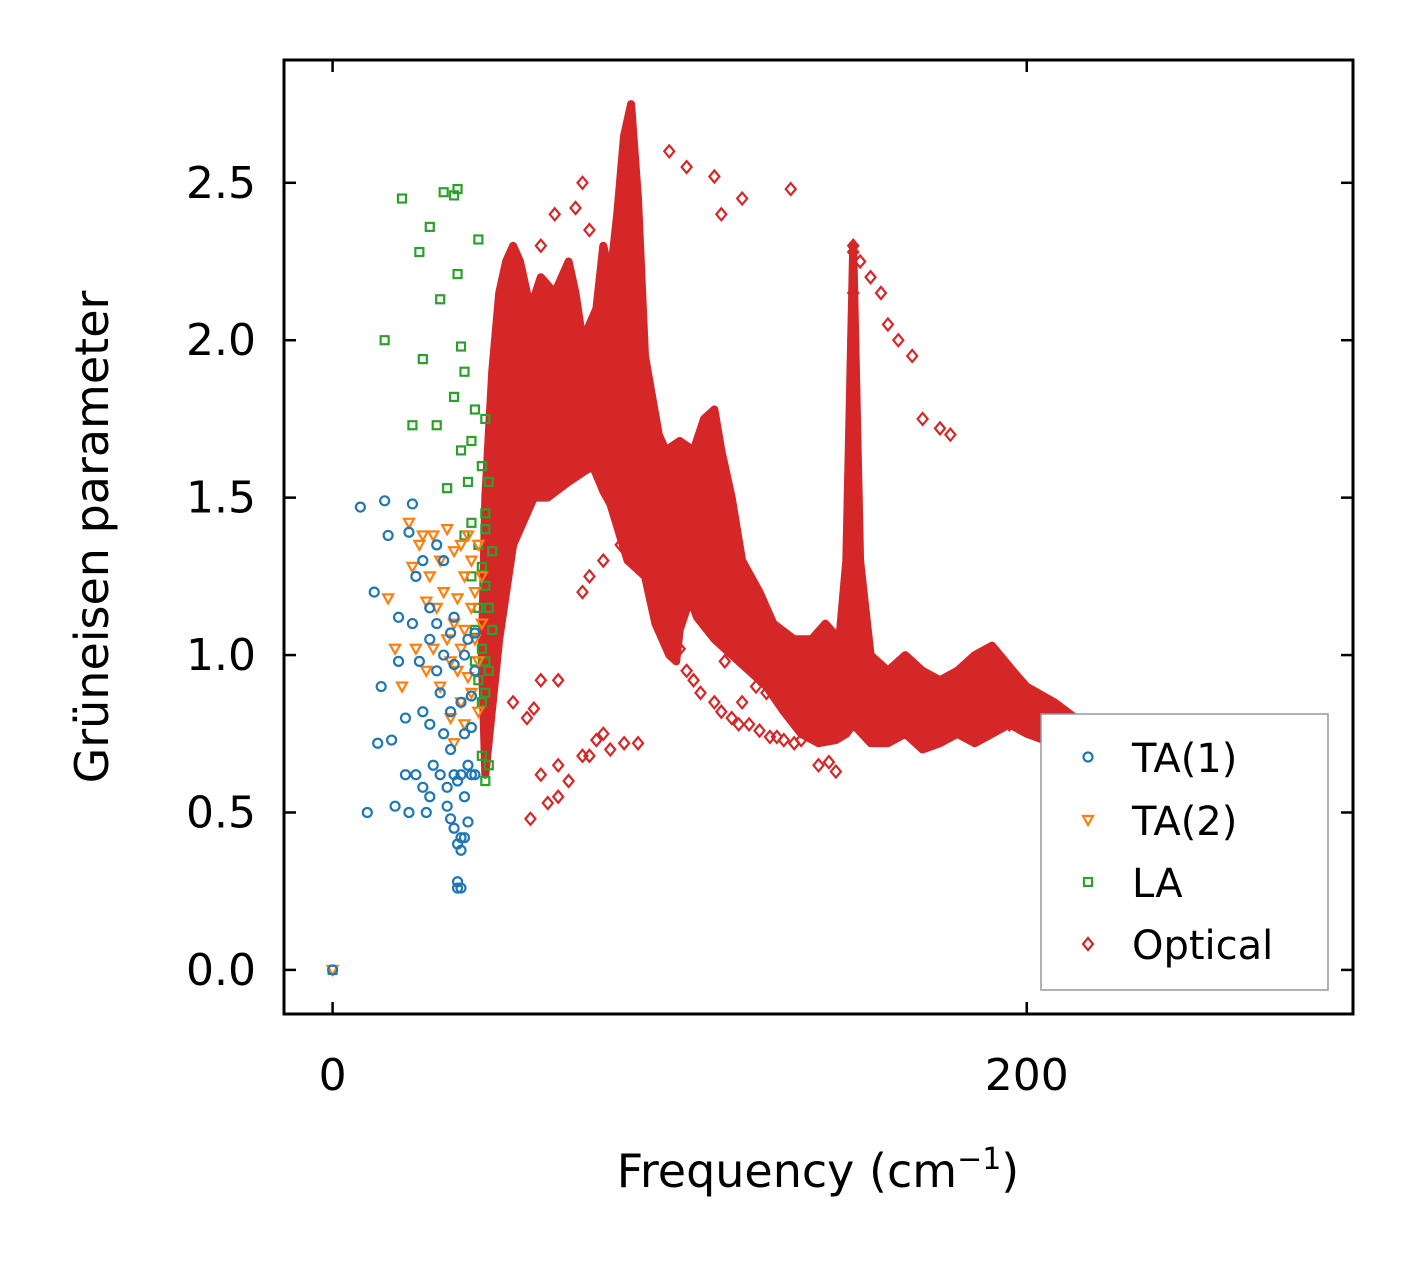 The height and width of the screenshot is (1264, 1413). What do you see at coordinates (1088, 882) in the screenshot?
I see `legend-marker-la` at bounding box center [1088, 882].